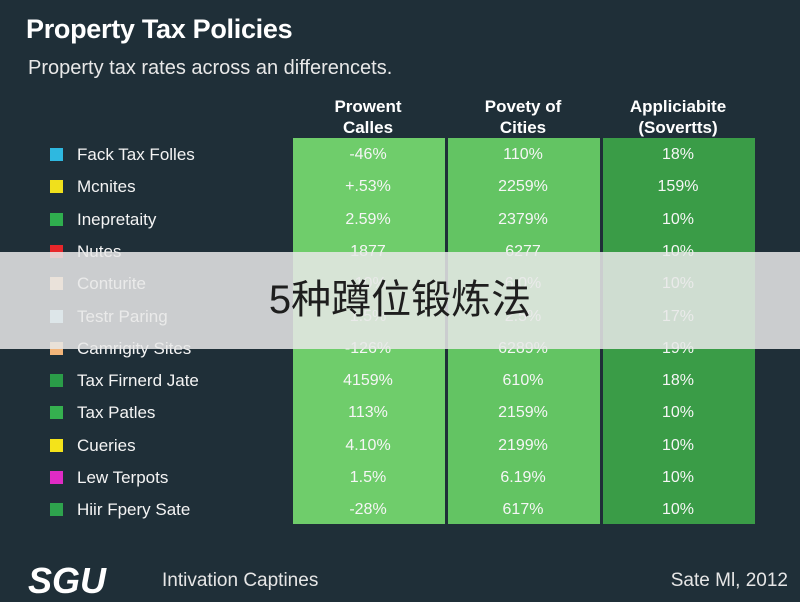  Describe the element at coordinates (678, 117) in the screenshot. I see `column-header-3: Appliciabite (Sovertts)` at that location.